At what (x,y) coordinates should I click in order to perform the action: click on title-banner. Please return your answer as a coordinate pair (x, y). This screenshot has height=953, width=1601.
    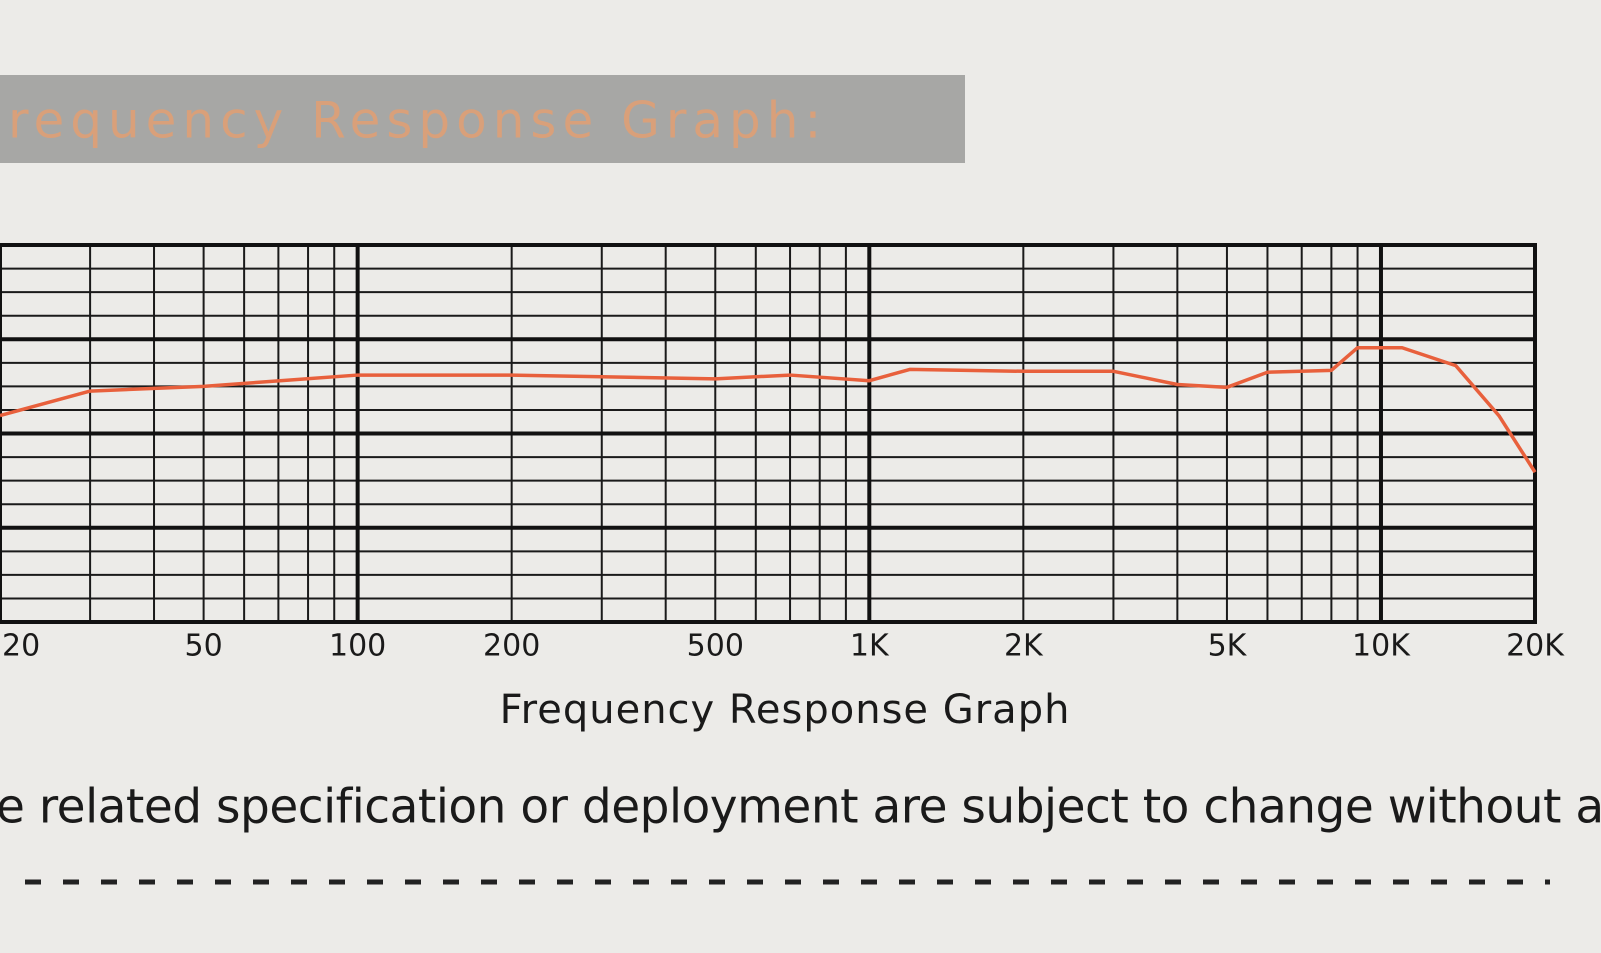
    Looking at the image, I should click on (482, 119).